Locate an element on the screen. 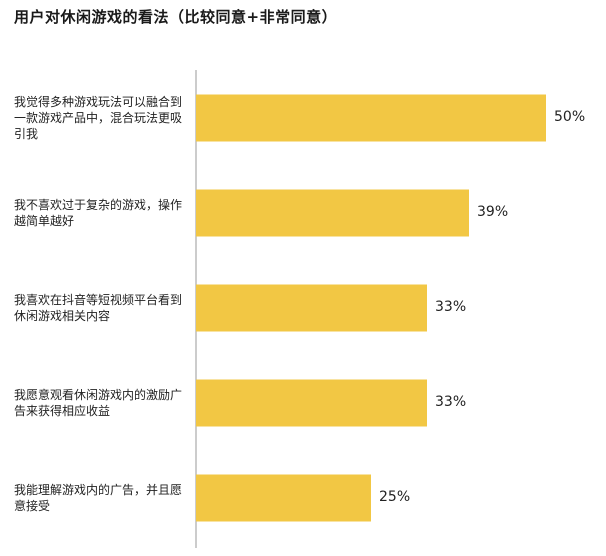  value-label-5: 25% is located at coordinates (395, 497).